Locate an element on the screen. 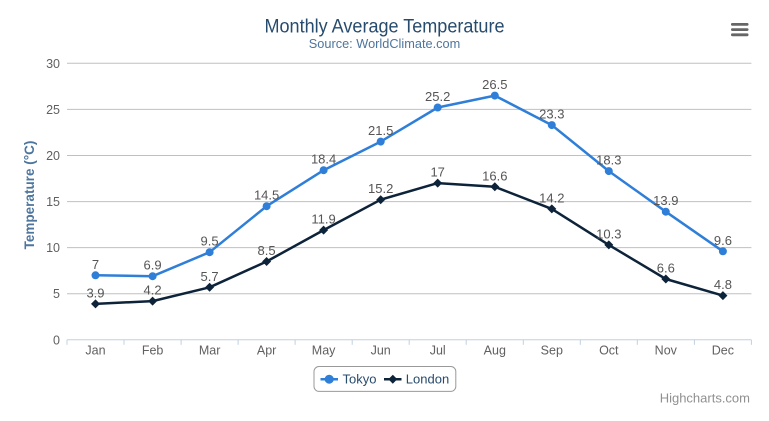 The image size is (769, 421). svg-text: London is located at coordinates (427, 379).